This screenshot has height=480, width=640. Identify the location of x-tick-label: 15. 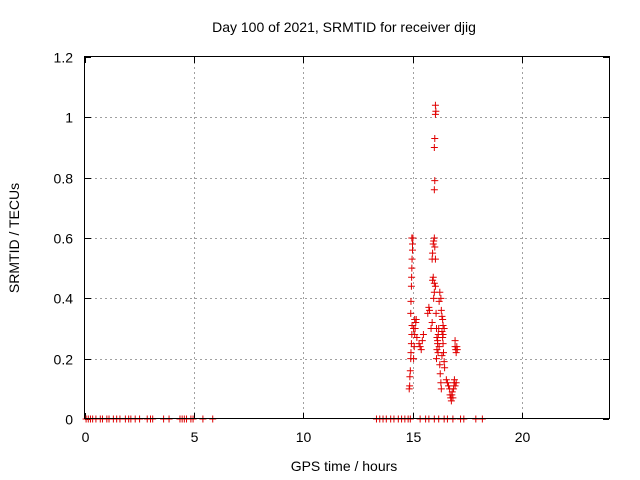
(414, 437).